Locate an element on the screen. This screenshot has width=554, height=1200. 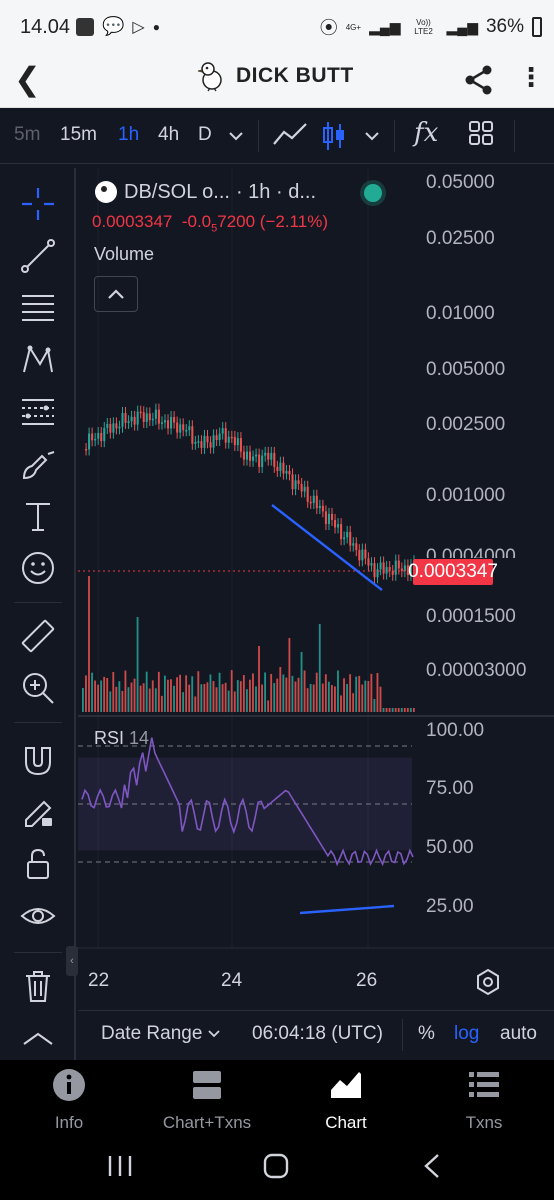
back-icon is located at coordinates (432, 1166).